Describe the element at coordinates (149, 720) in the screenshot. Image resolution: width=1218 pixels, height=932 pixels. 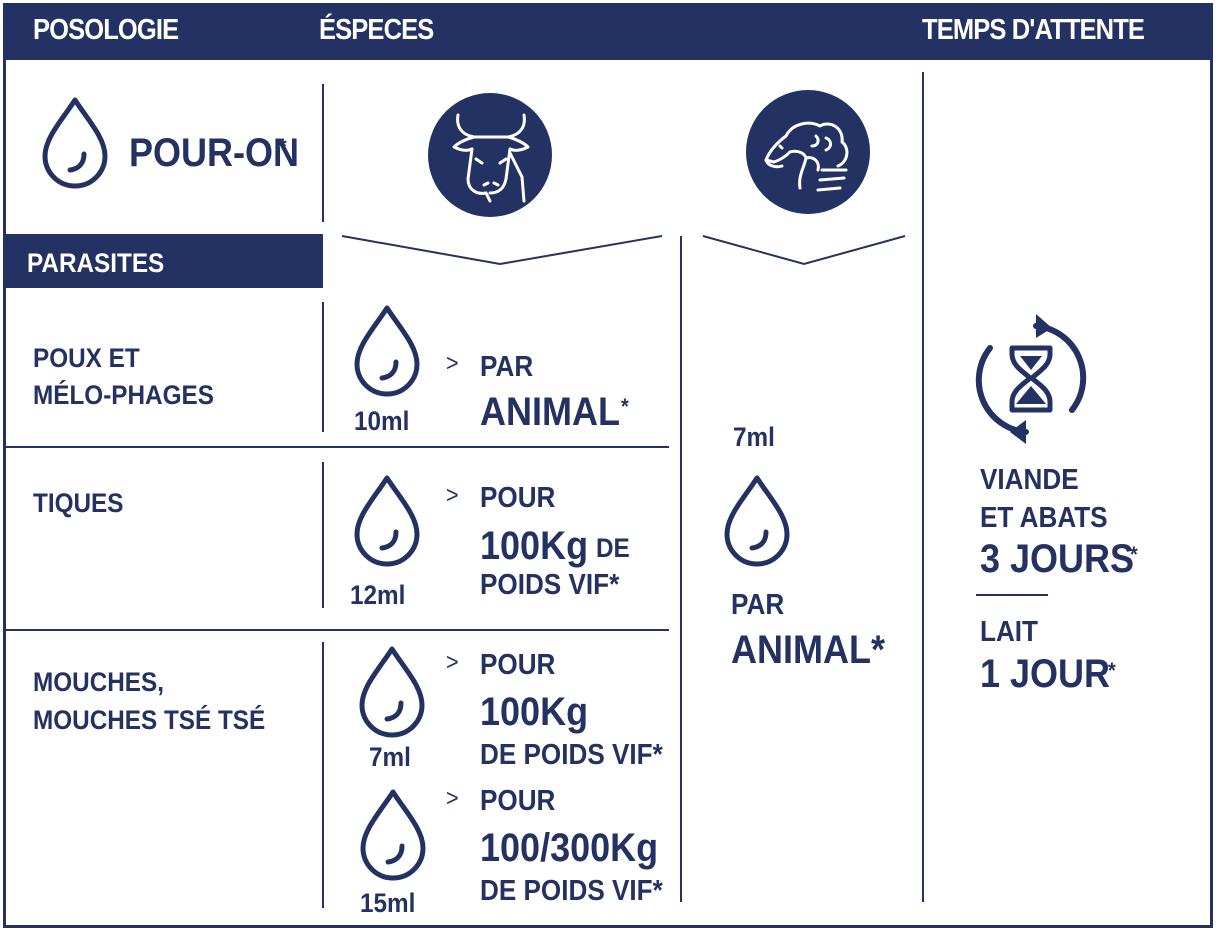
I see `parasite-row-3-line2: MOUCHES TSÉ TSÉ` at that location.